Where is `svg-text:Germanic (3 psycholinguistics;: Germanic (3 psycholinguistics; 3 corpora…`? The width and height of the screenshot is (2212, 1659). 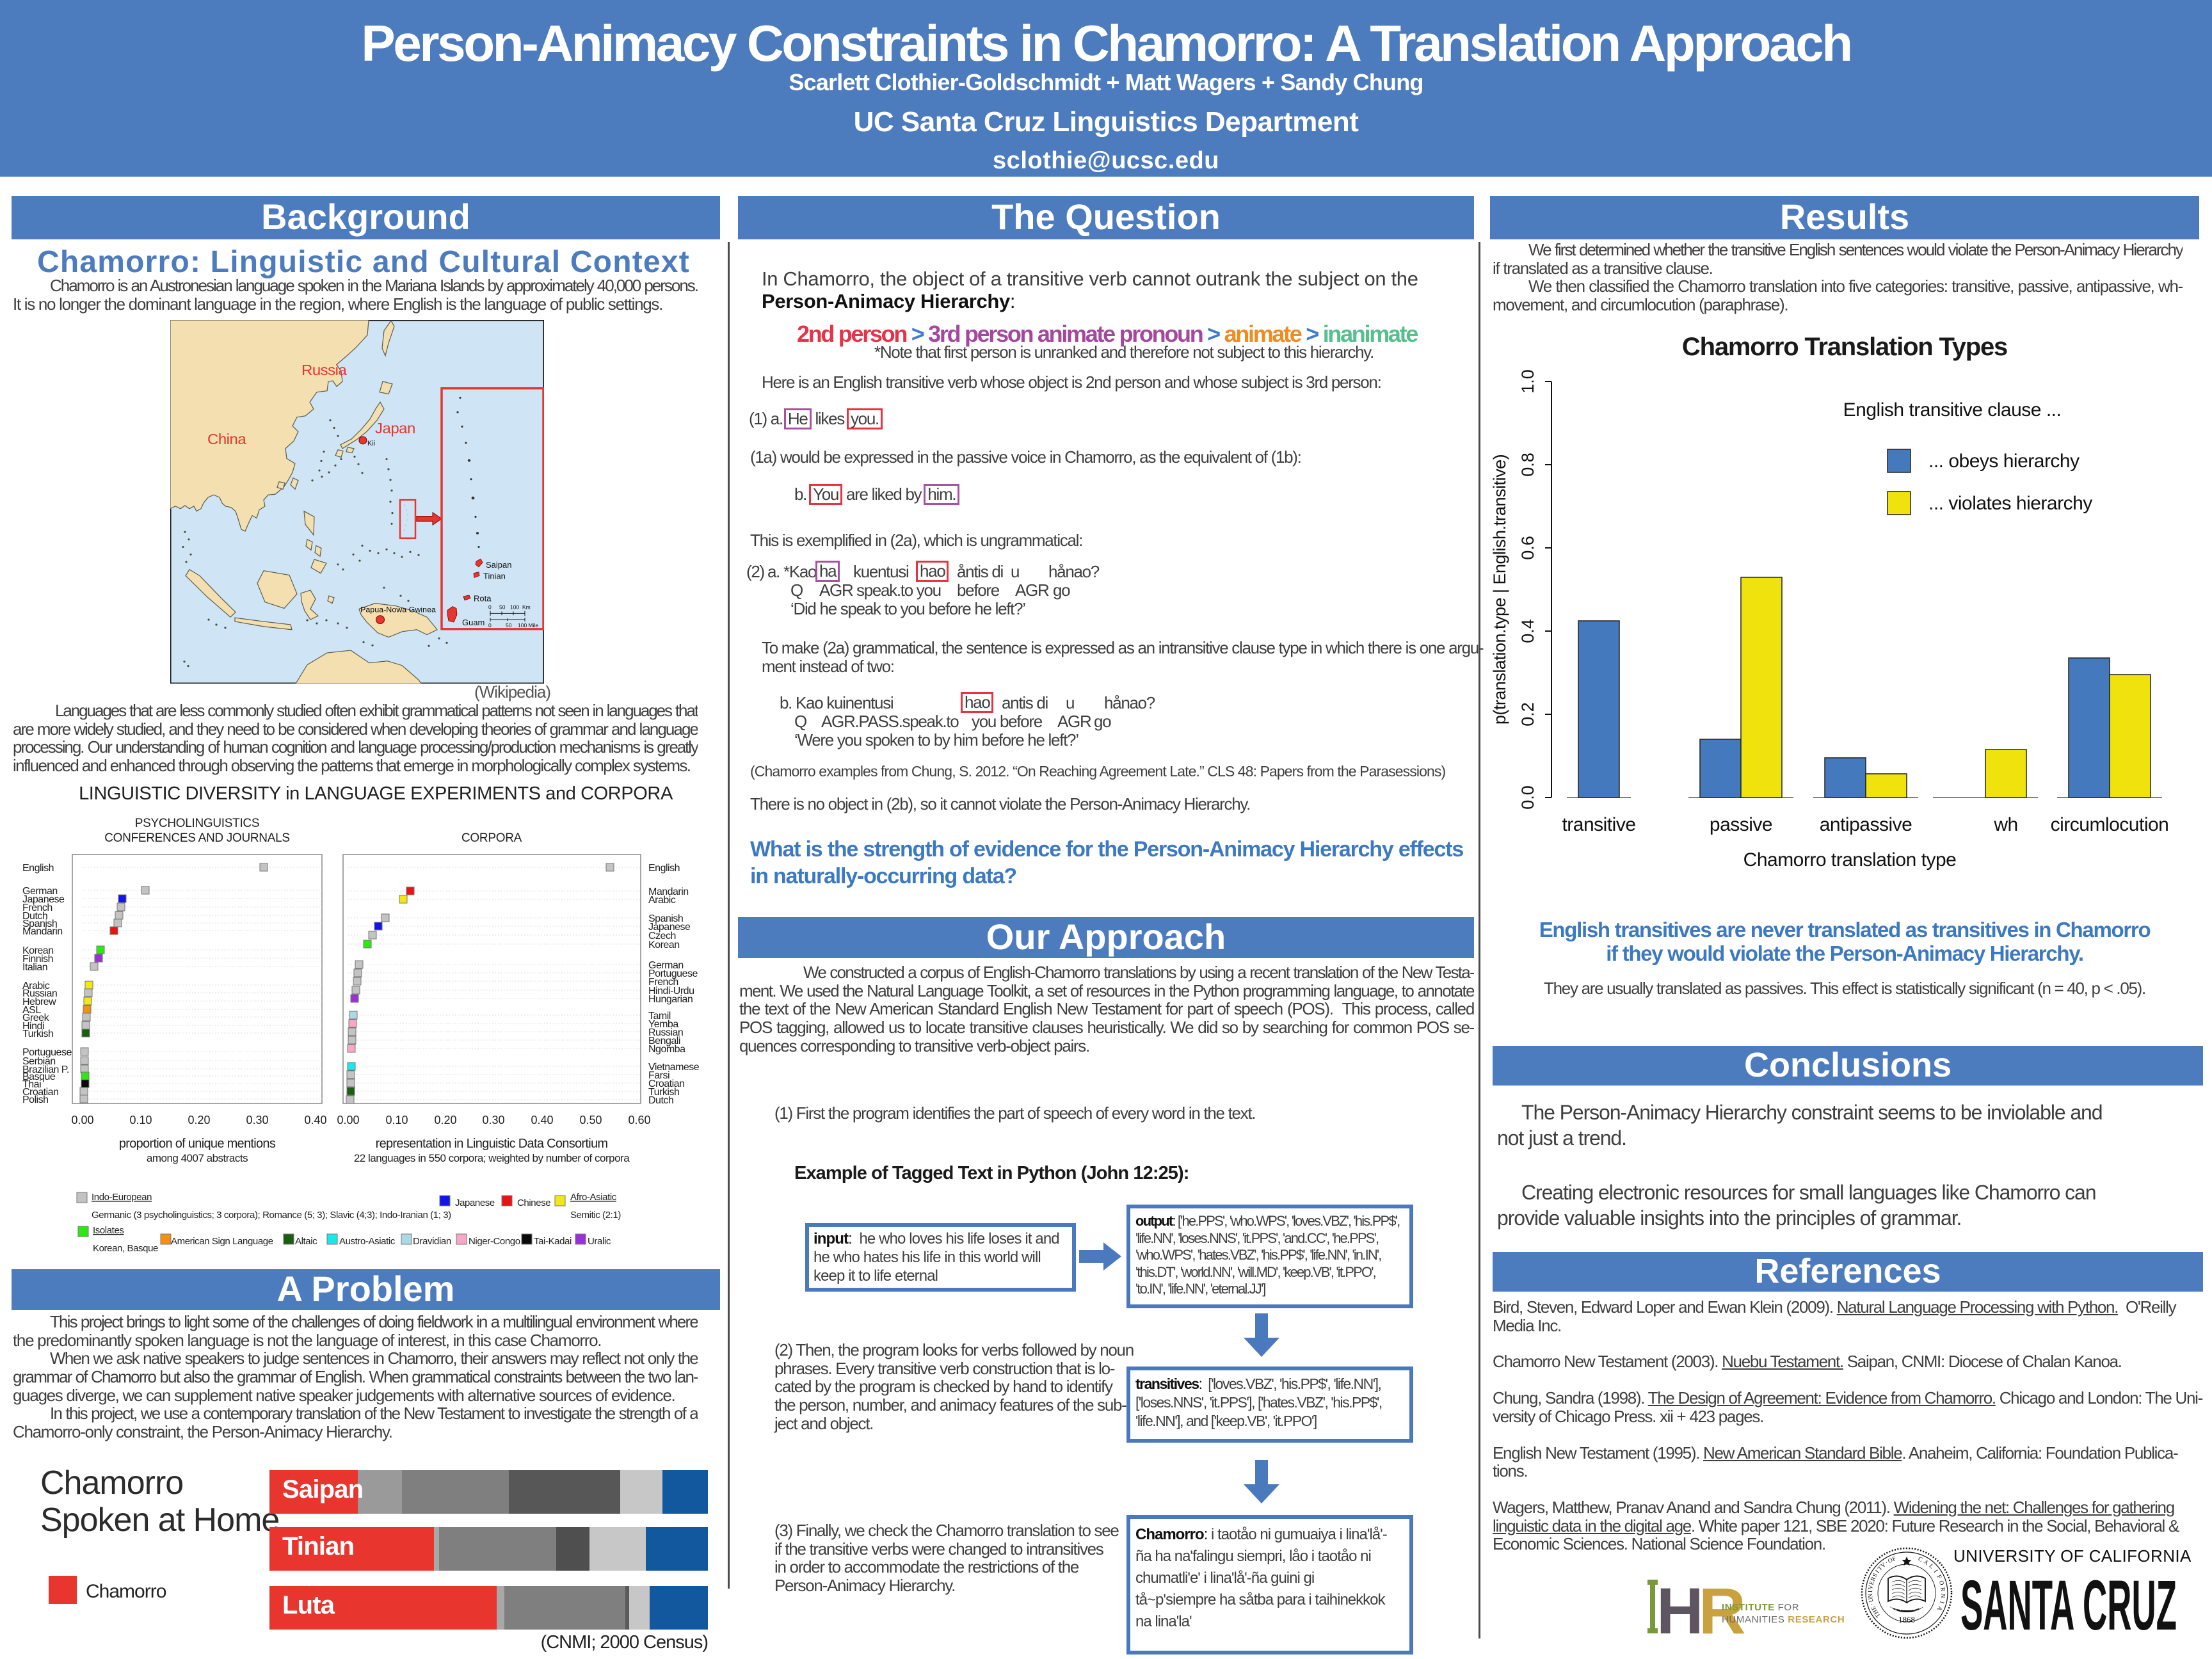 svg-text:Germanic (3 psycholinguistics;: Germanic (3 psycholinguistics; 3 corpora… is located at coordinates (271, 1215).